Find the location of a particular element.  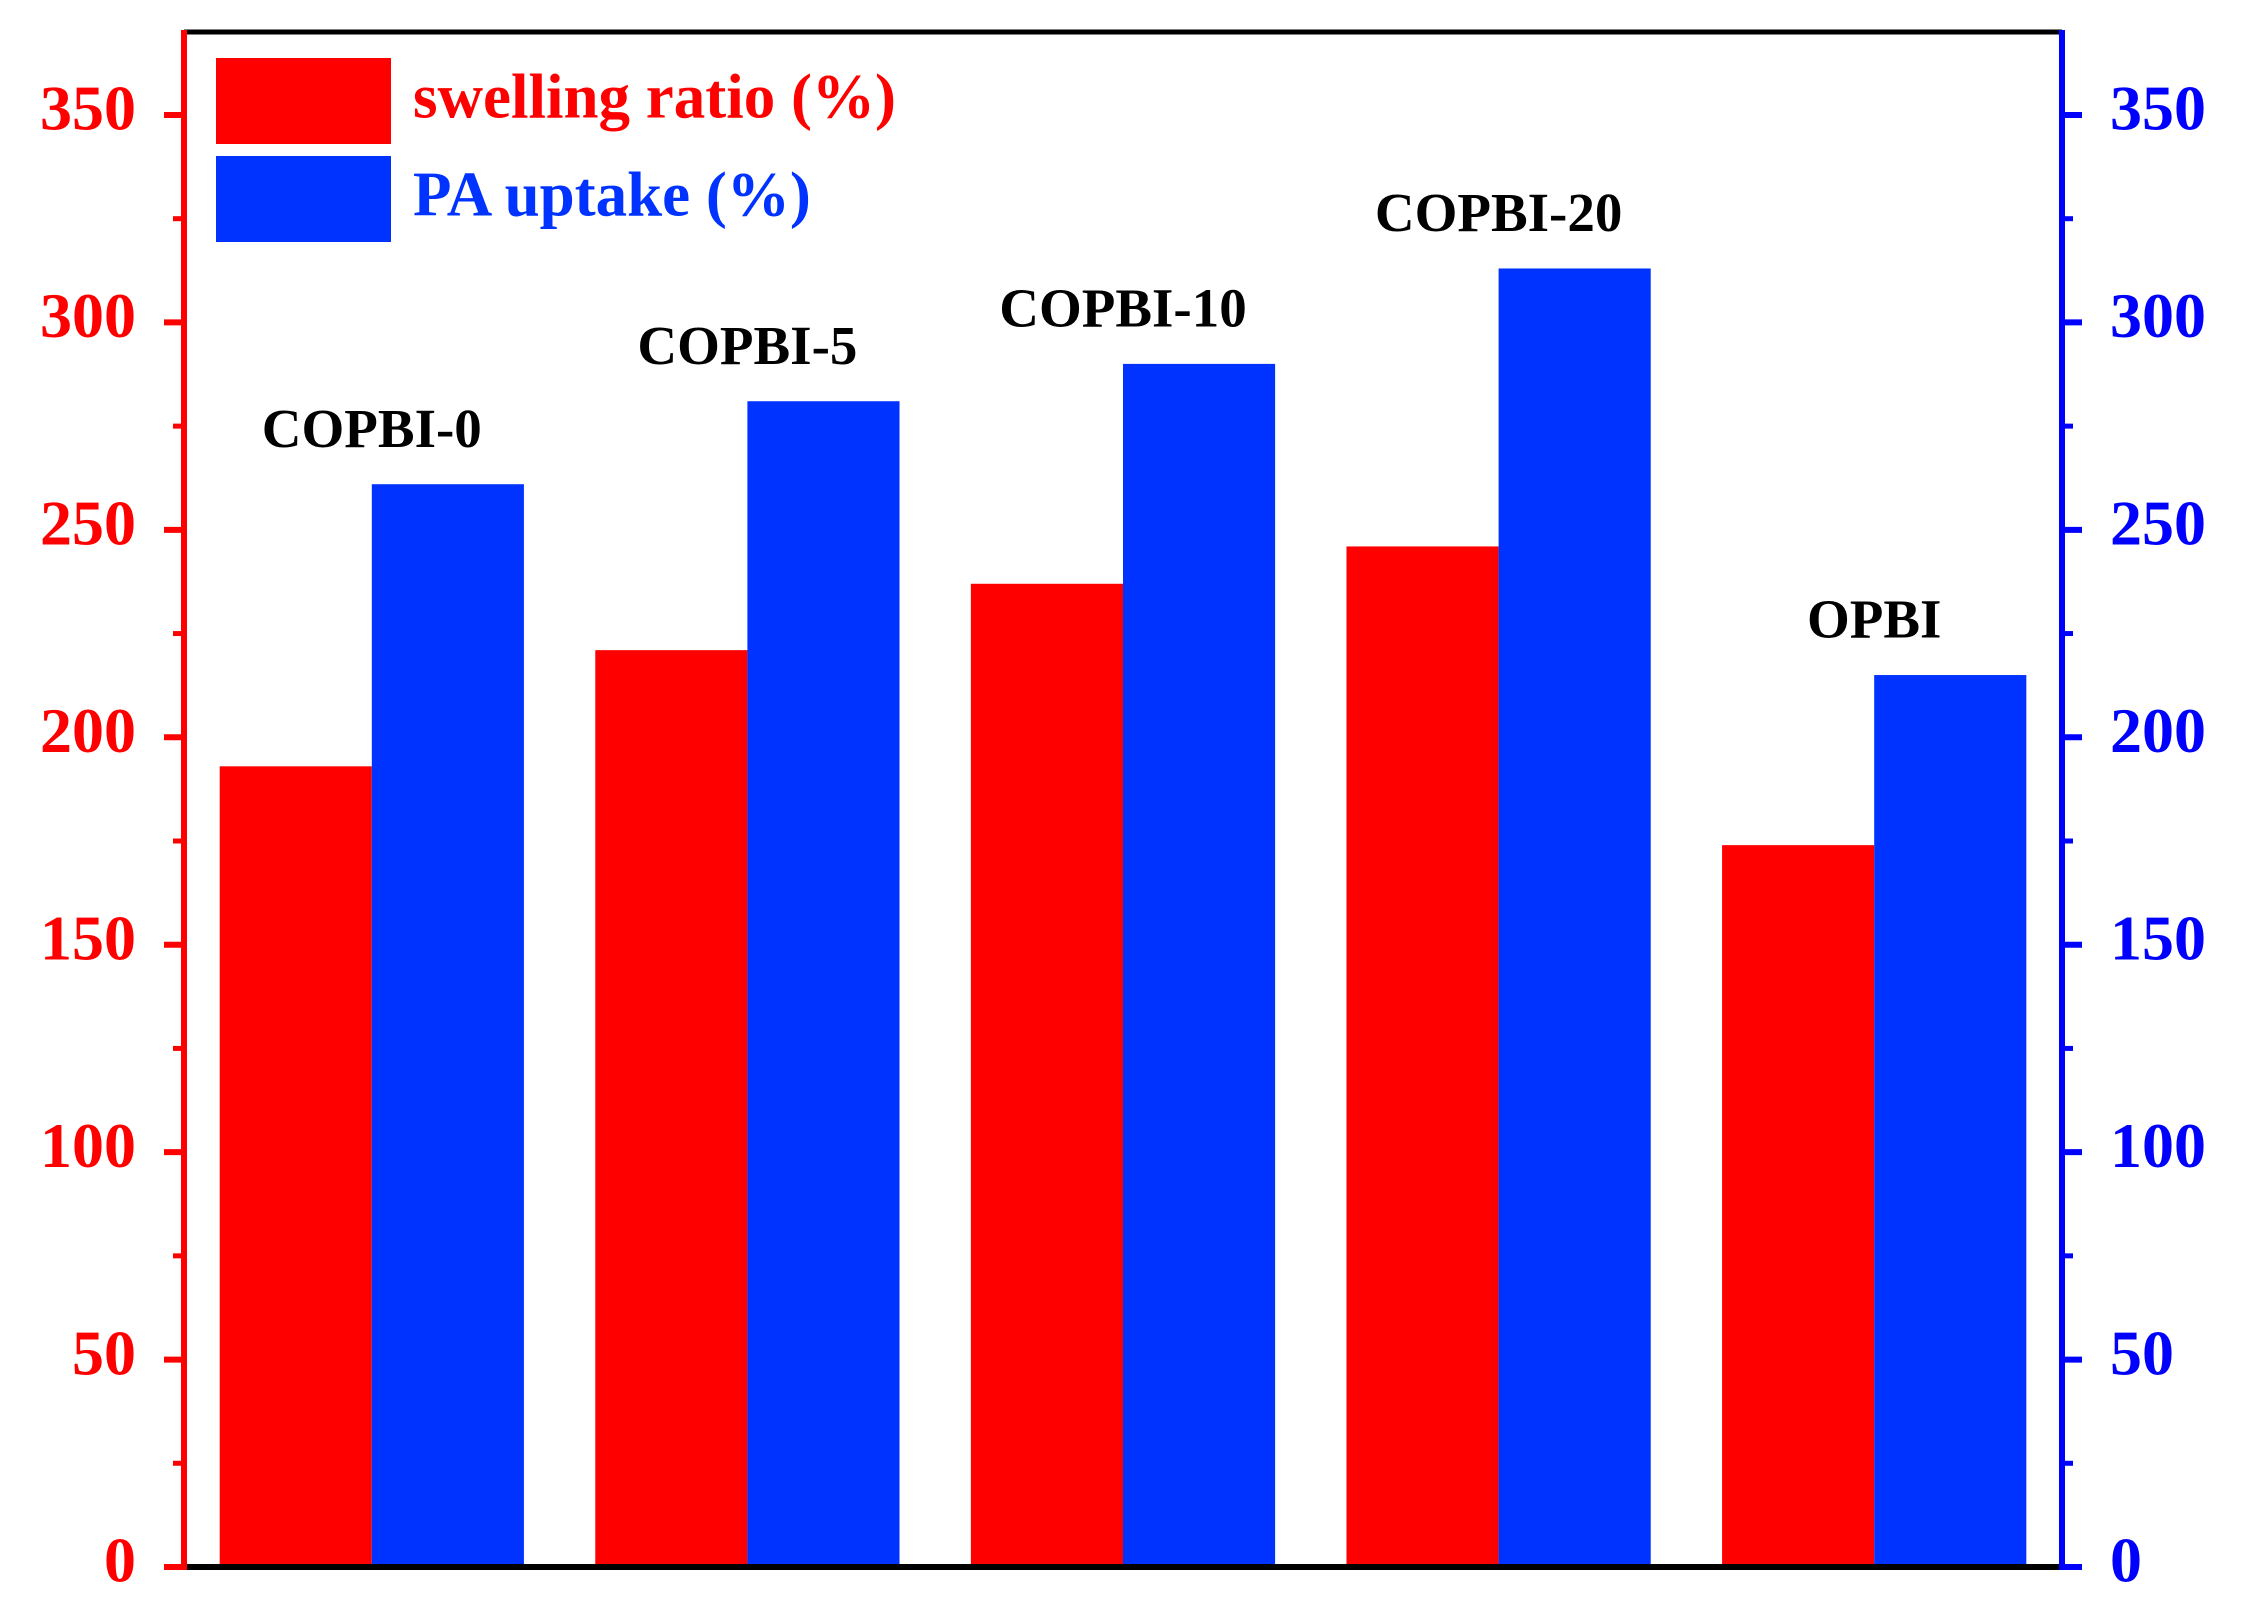

y-tick-label: 350 is located at coordinates (88, 108).